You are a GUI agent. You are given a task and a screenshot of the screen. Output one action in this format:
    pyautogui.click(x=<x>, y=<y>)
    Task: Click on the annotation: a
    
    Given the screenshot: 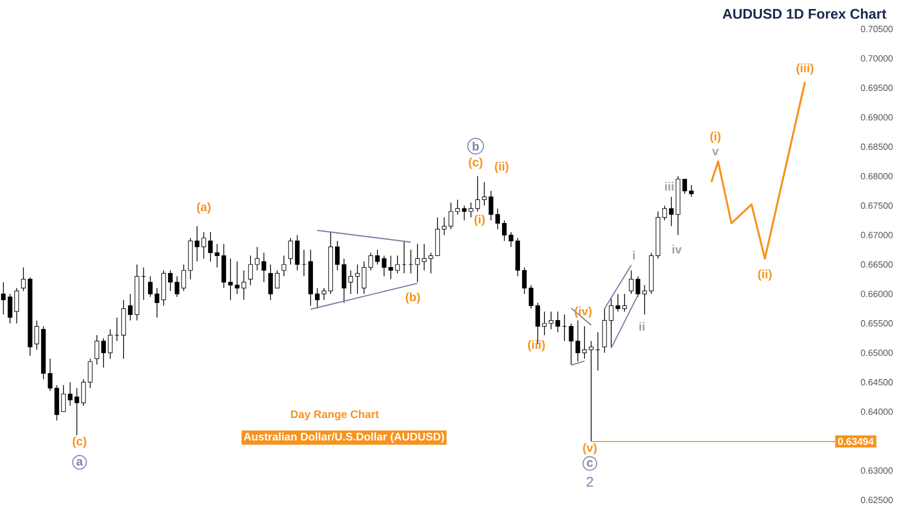 What is the action you would take?
    pyautogui.click(x=79, y=462)
    